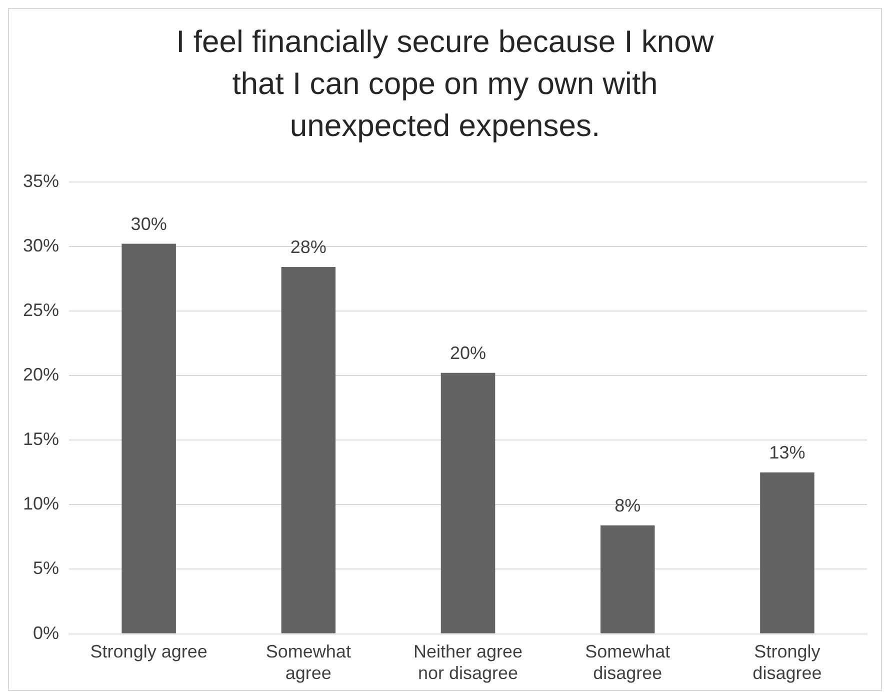  I want to click on y-tick-label: 10%, so click(41, 504).